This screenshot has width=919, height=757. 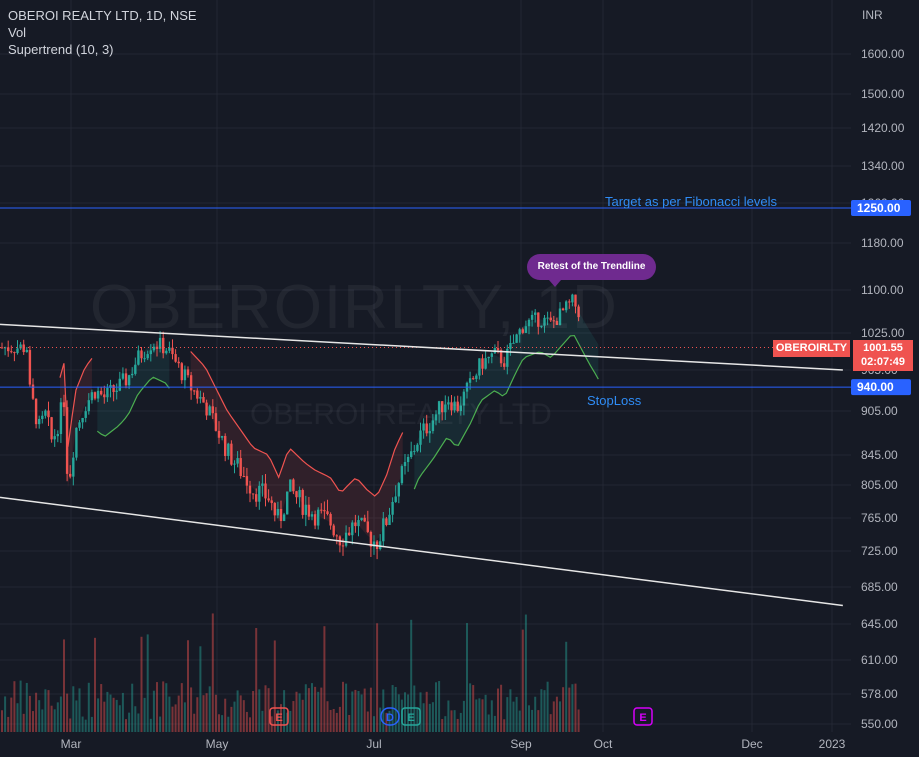 What do you see at coordinates (453, 744) in the screenshot?
I see `time-axis: Mar May Jul Sep Oct Dec 2023` at bounding box center [453, 744].